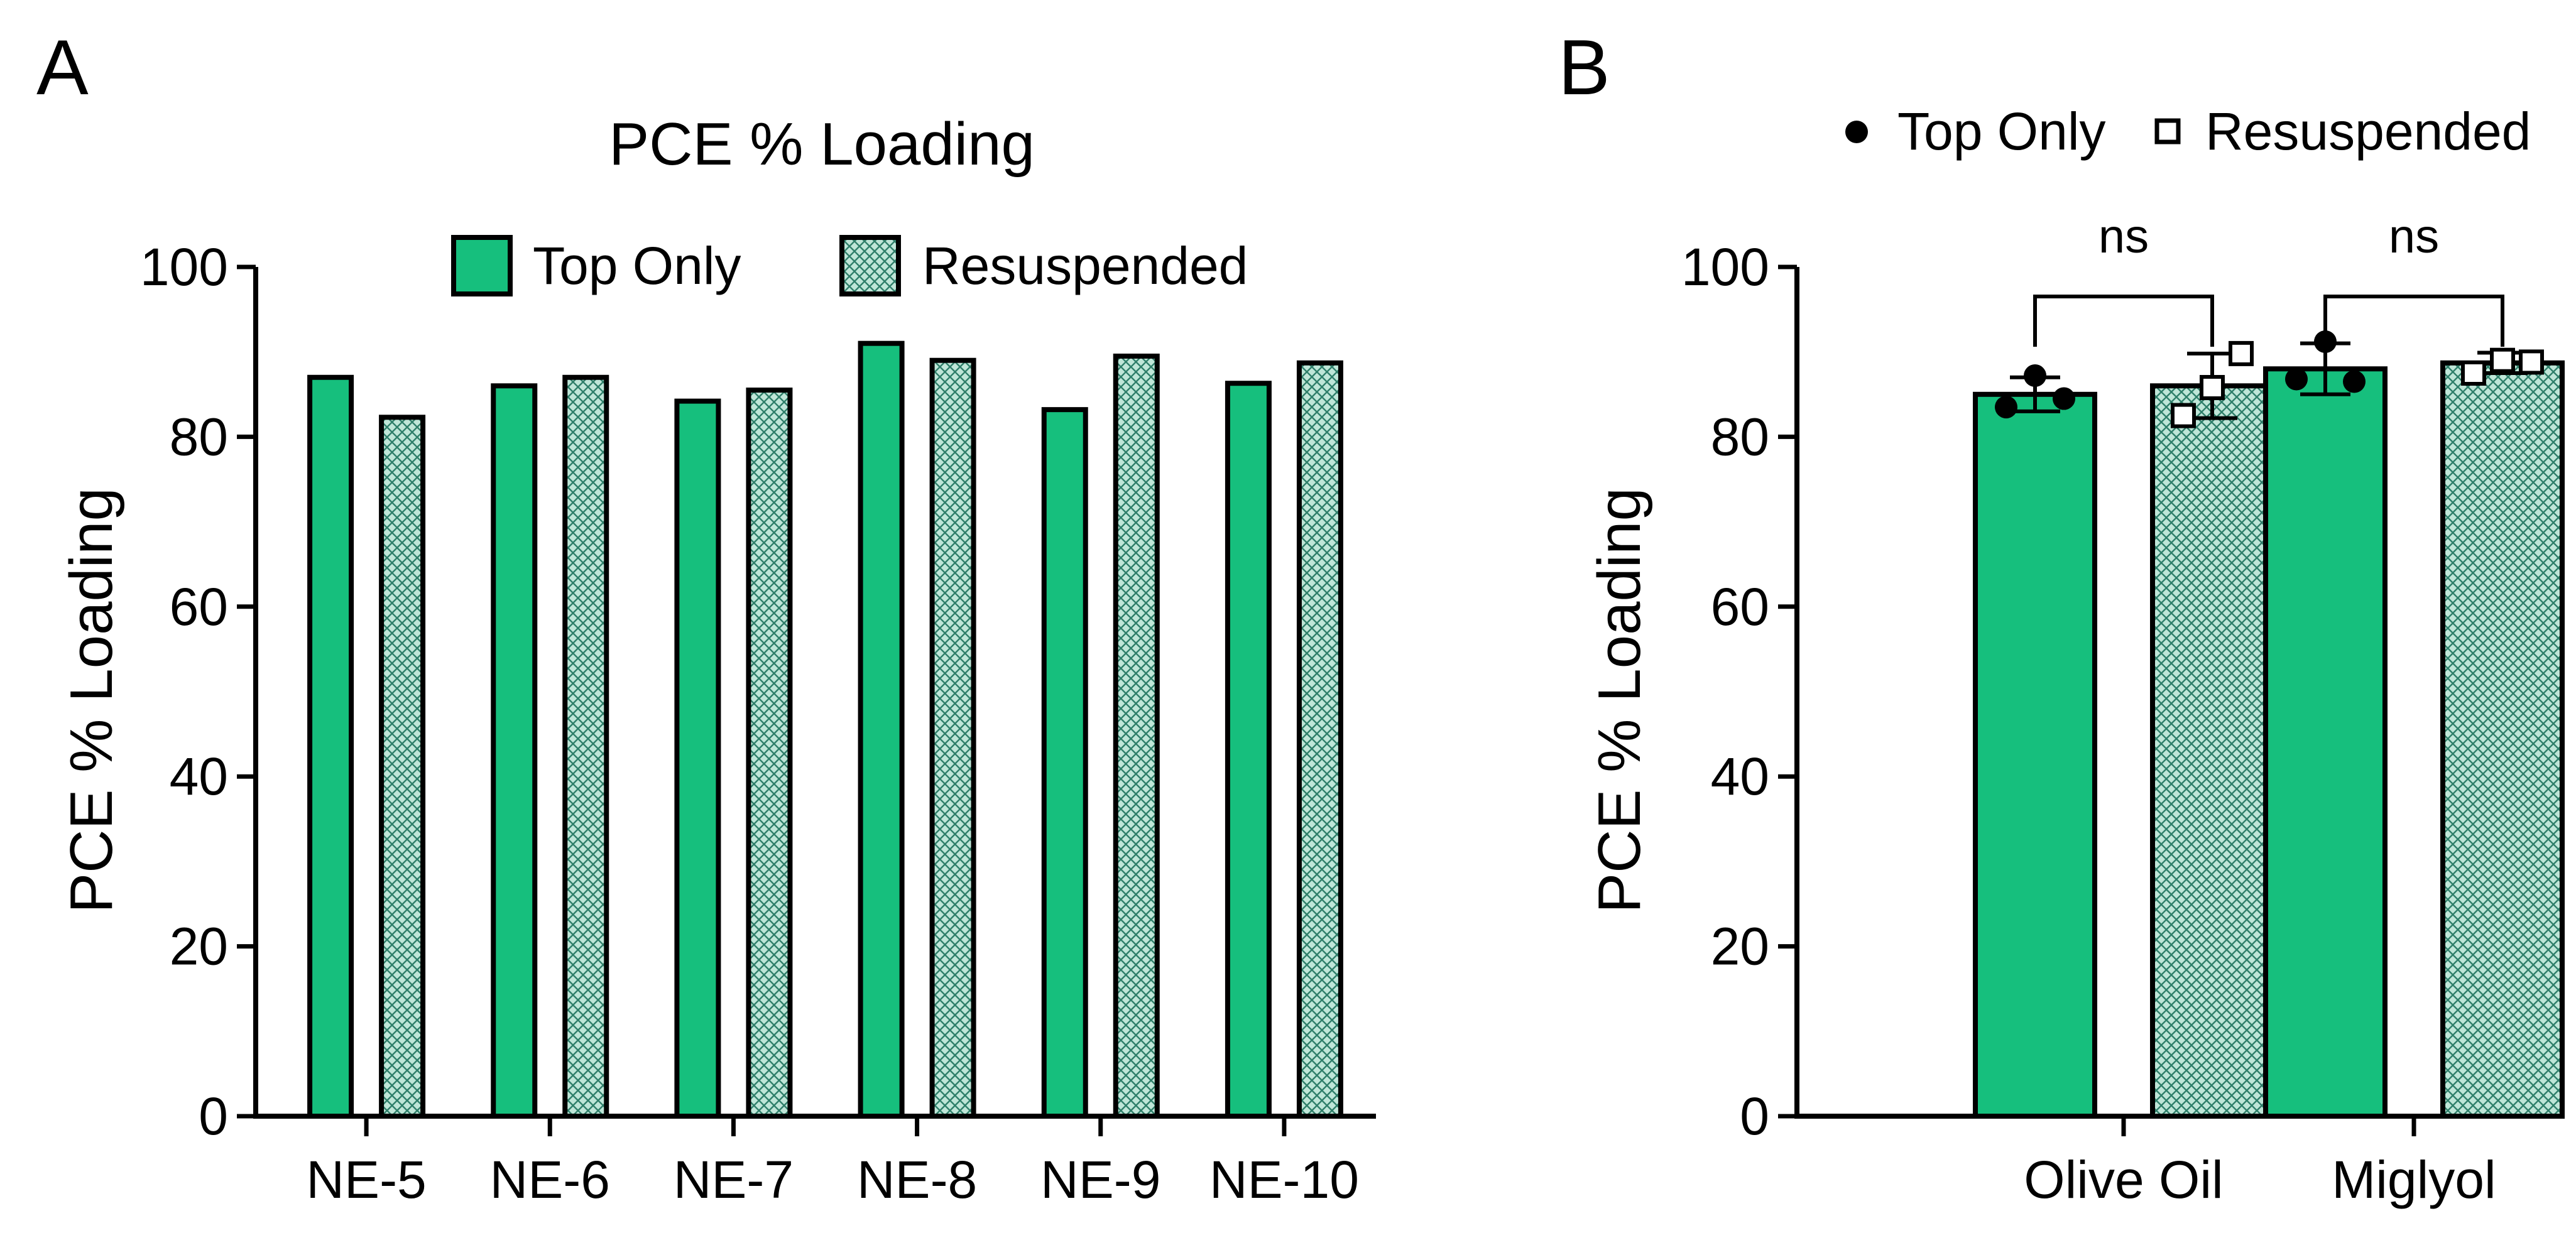 The width and height of the screenshot is (2576, 1255). I want to click on legend-a: Top Only Resuspended, so click(850, 265).